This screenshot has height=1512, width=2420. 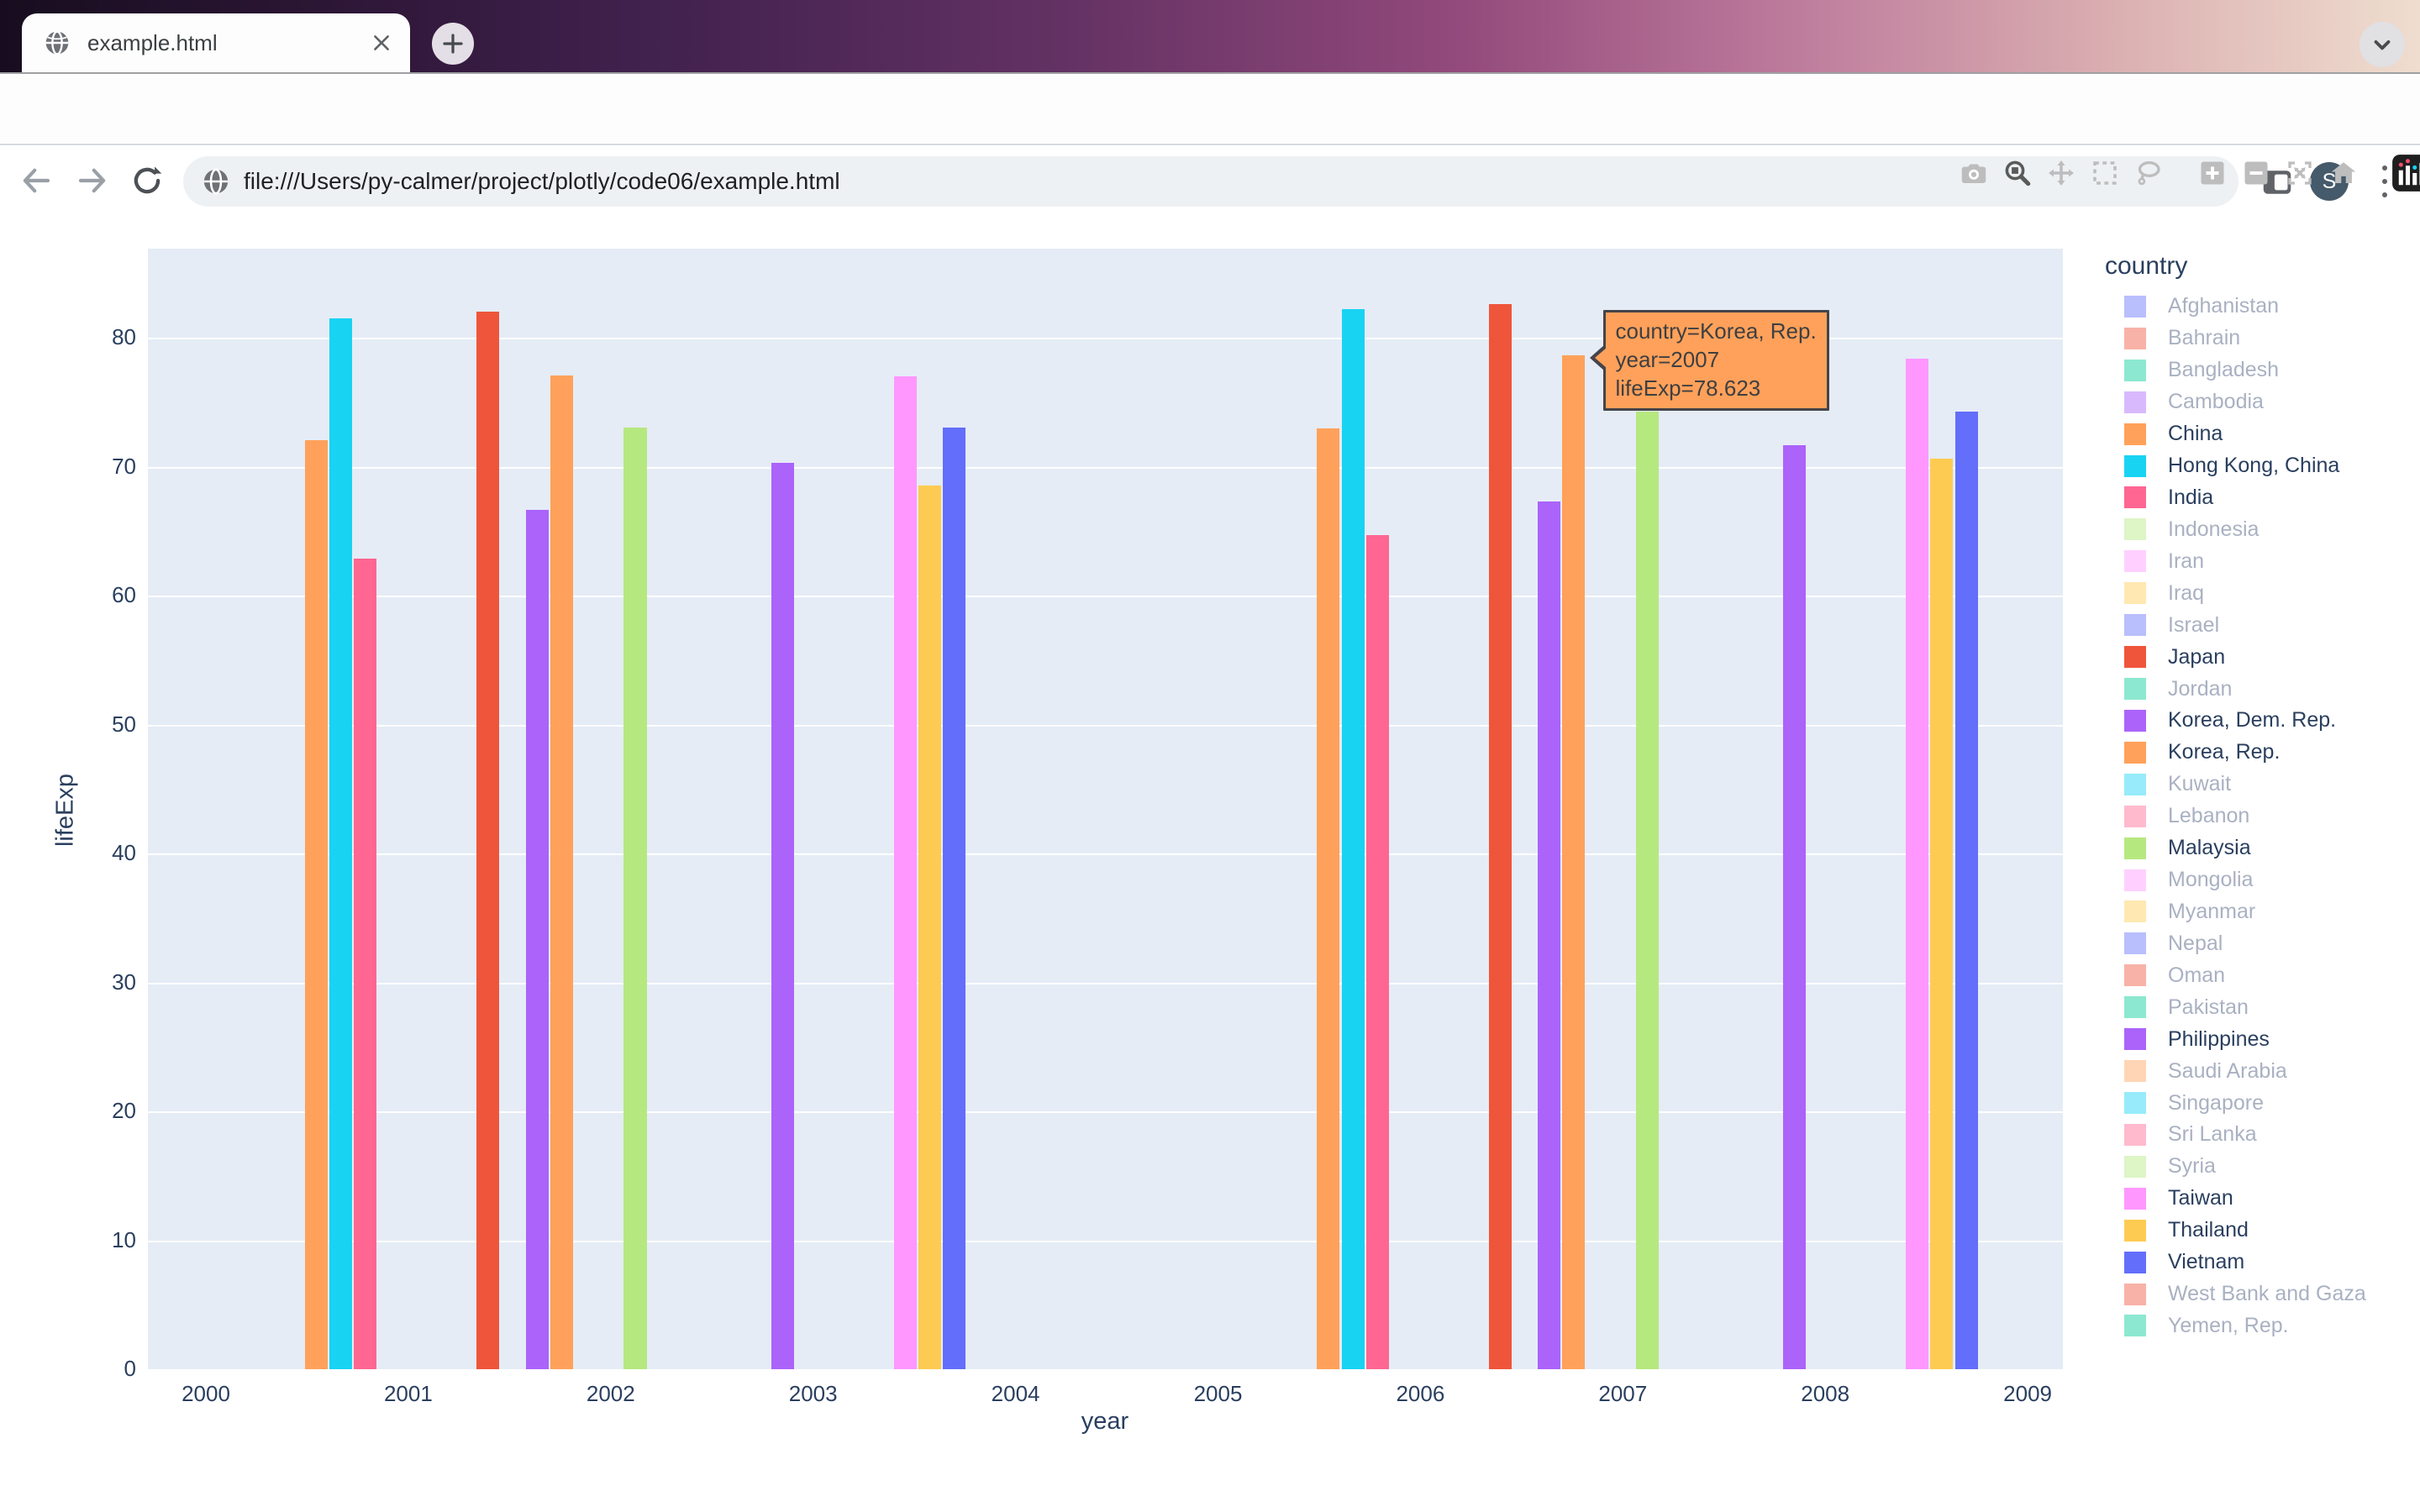 What do you see at coordinates (2261, 466) in the screenshot?
I see `legend-item-hong-kong-china: Hong Kong, China` at bounding box center [2261, 466].